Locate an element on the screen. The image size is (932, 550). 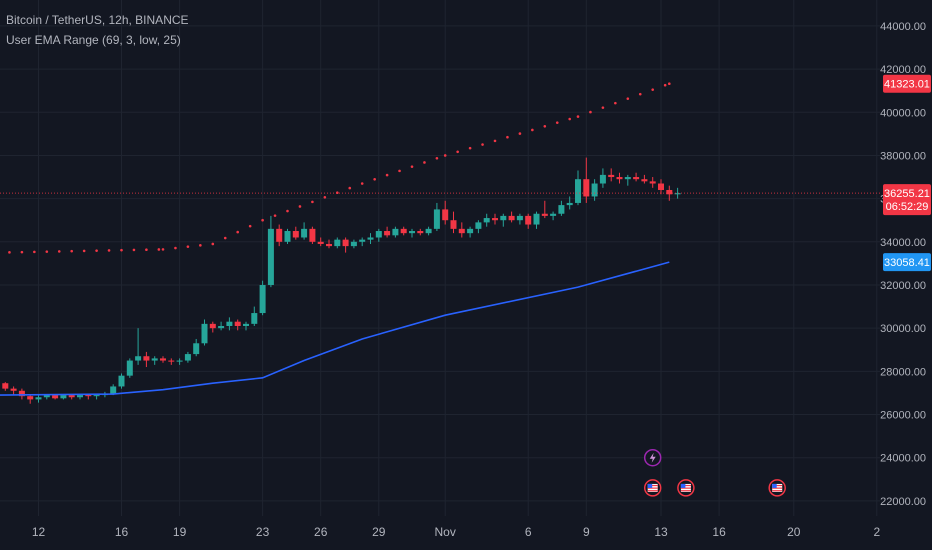
y-tick-label: 30000.00 is located at coordinates (903, 329).